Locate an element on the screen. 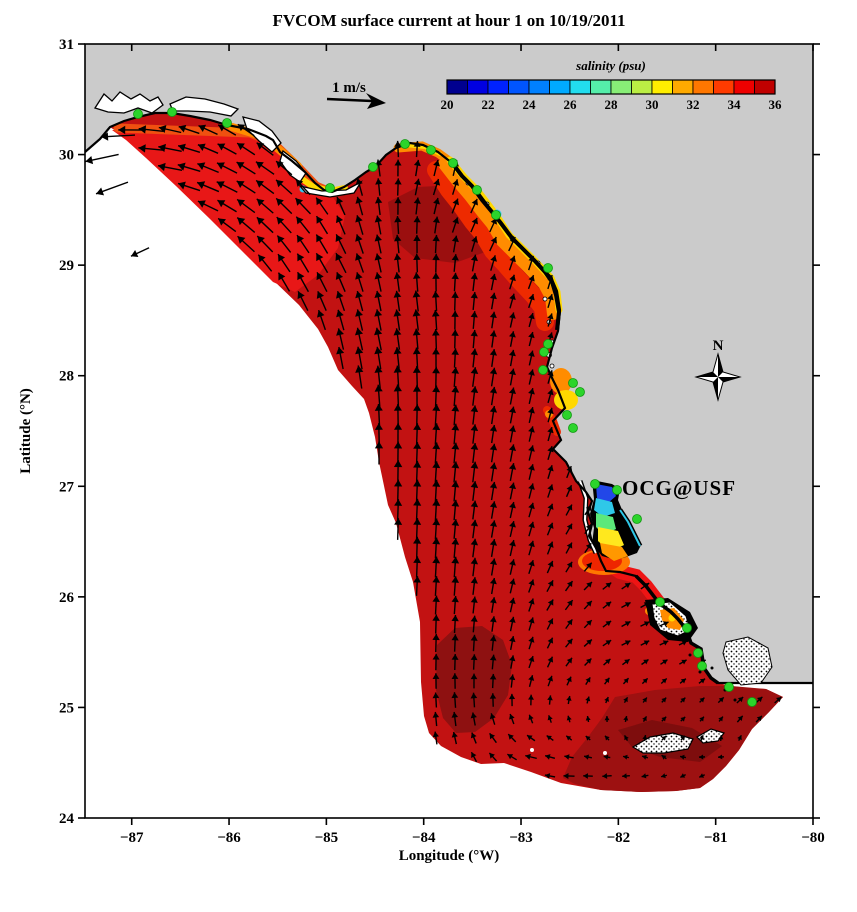 This screenshot has height=912, width=857. colorbar-tick-label: 30 is located at coordinates (652, 104).